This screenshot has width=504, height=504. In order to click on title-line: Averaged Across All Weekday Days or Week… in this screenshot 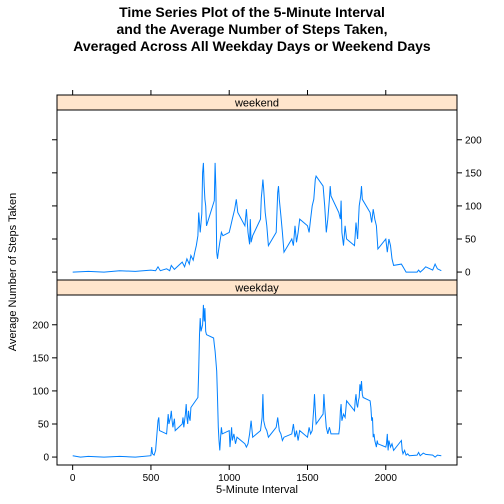, I will do `click(252, 46)`.